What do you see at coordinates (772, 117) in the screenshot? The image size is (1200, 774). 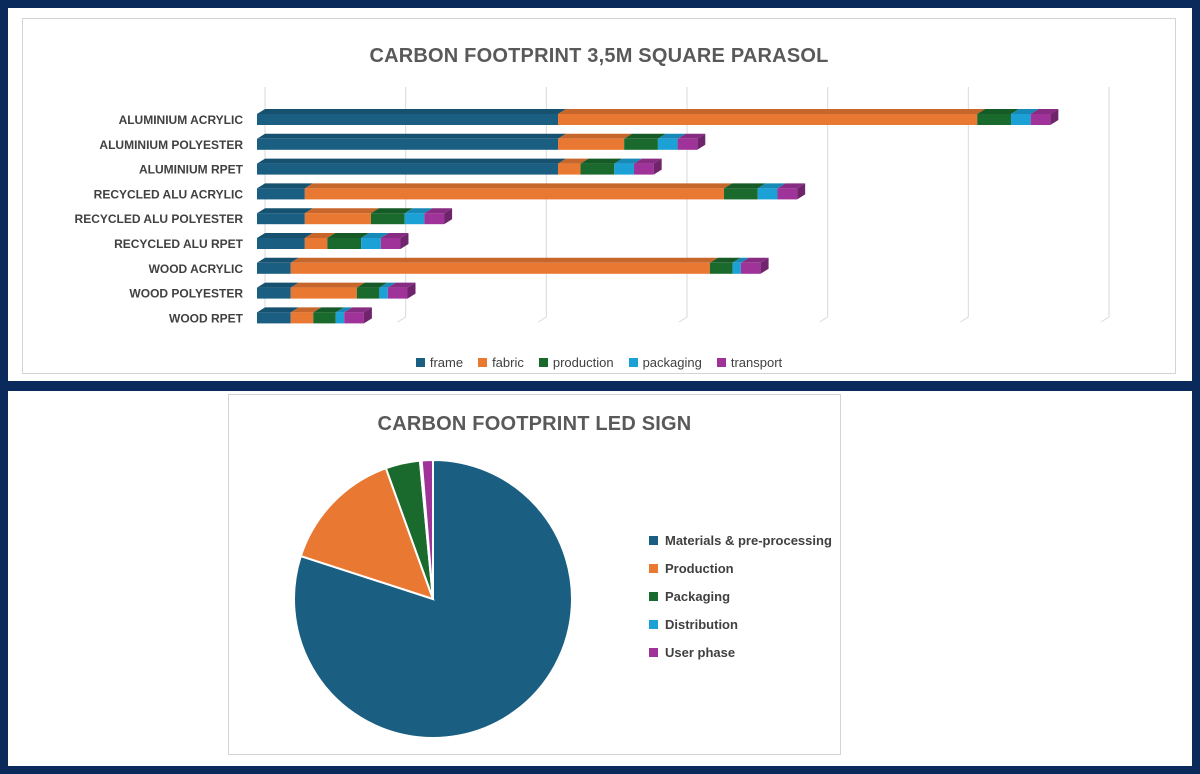 I see `bar-fabric-aluminium-acrylic` at bounding box center [772, 117].